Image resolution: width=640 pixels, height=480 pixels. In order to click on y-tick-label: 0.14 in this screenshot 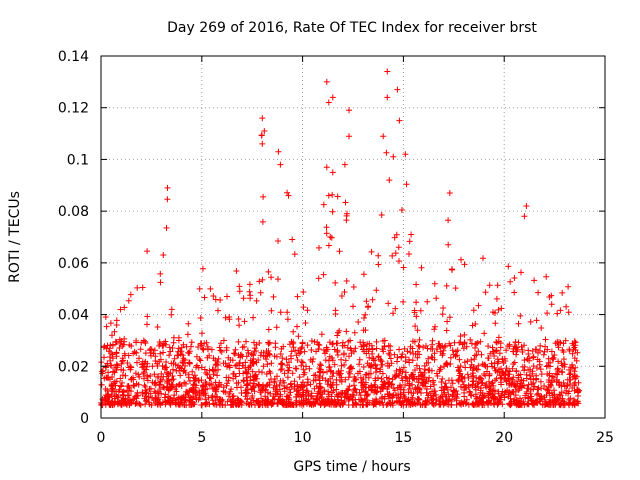, I will do `click(73, 57)`.